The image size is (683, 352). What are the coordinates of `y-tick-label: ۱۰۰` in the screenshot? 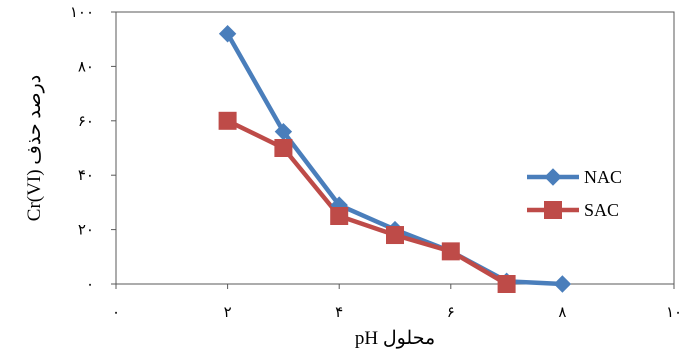 It's located at (82, 13).